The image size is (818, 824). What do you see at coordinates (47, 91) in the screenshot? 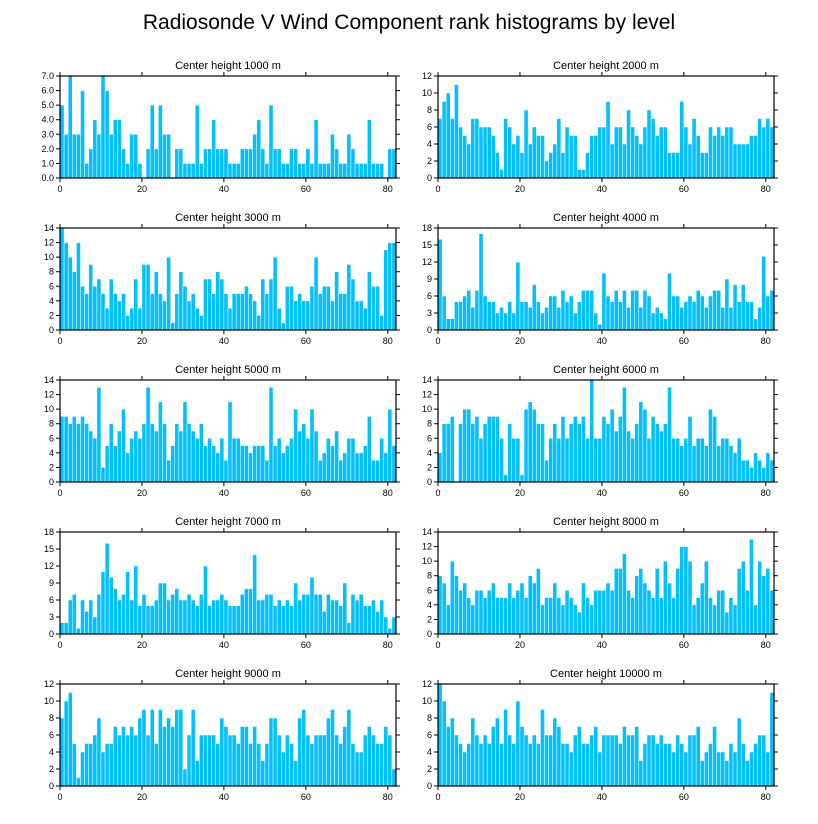
I see `y-tick-label: 6.0` at bounding box center [47, 91].